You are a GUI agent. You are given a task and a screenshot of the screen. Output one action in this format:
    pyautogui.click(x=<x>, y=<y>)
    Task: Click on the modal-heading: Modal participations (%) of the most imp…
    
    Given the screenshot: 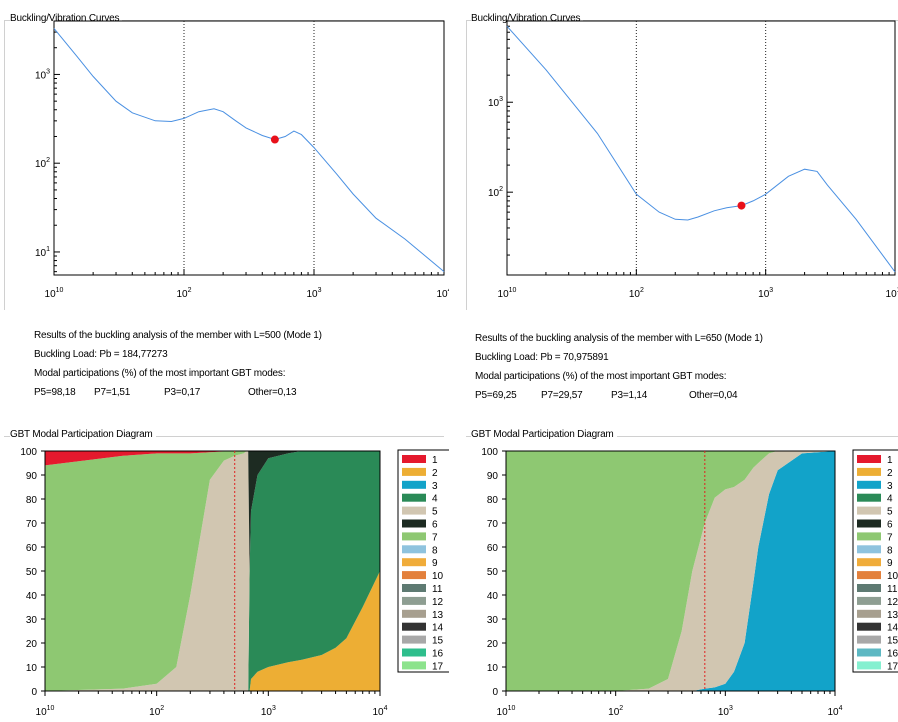 What is the action you would take?
    pyautogui.click(x=160, y=373)
    